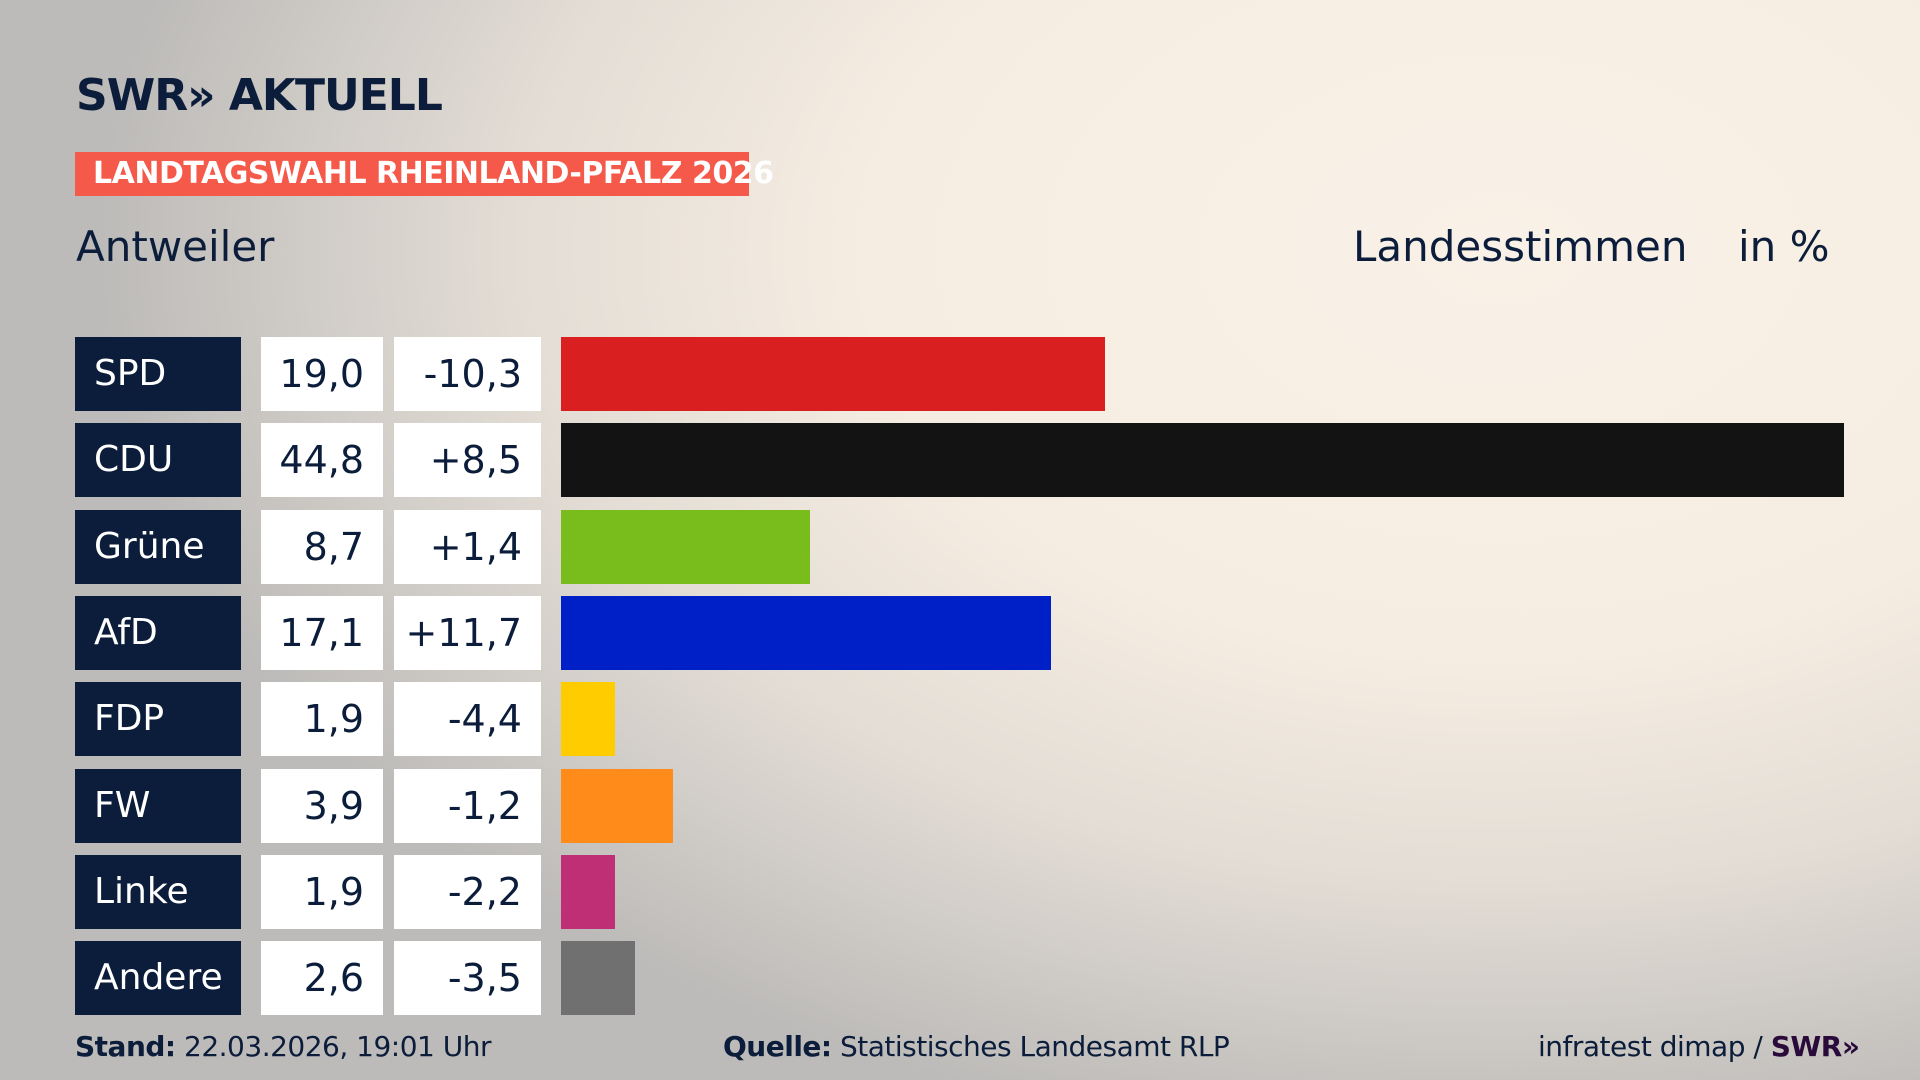 The width and height of the screenshot is (1920, 1080). What do you see at coordinates (322, 374) in the screenshot?
I see `value-label: 19,0` at bounding box center [322, 374].